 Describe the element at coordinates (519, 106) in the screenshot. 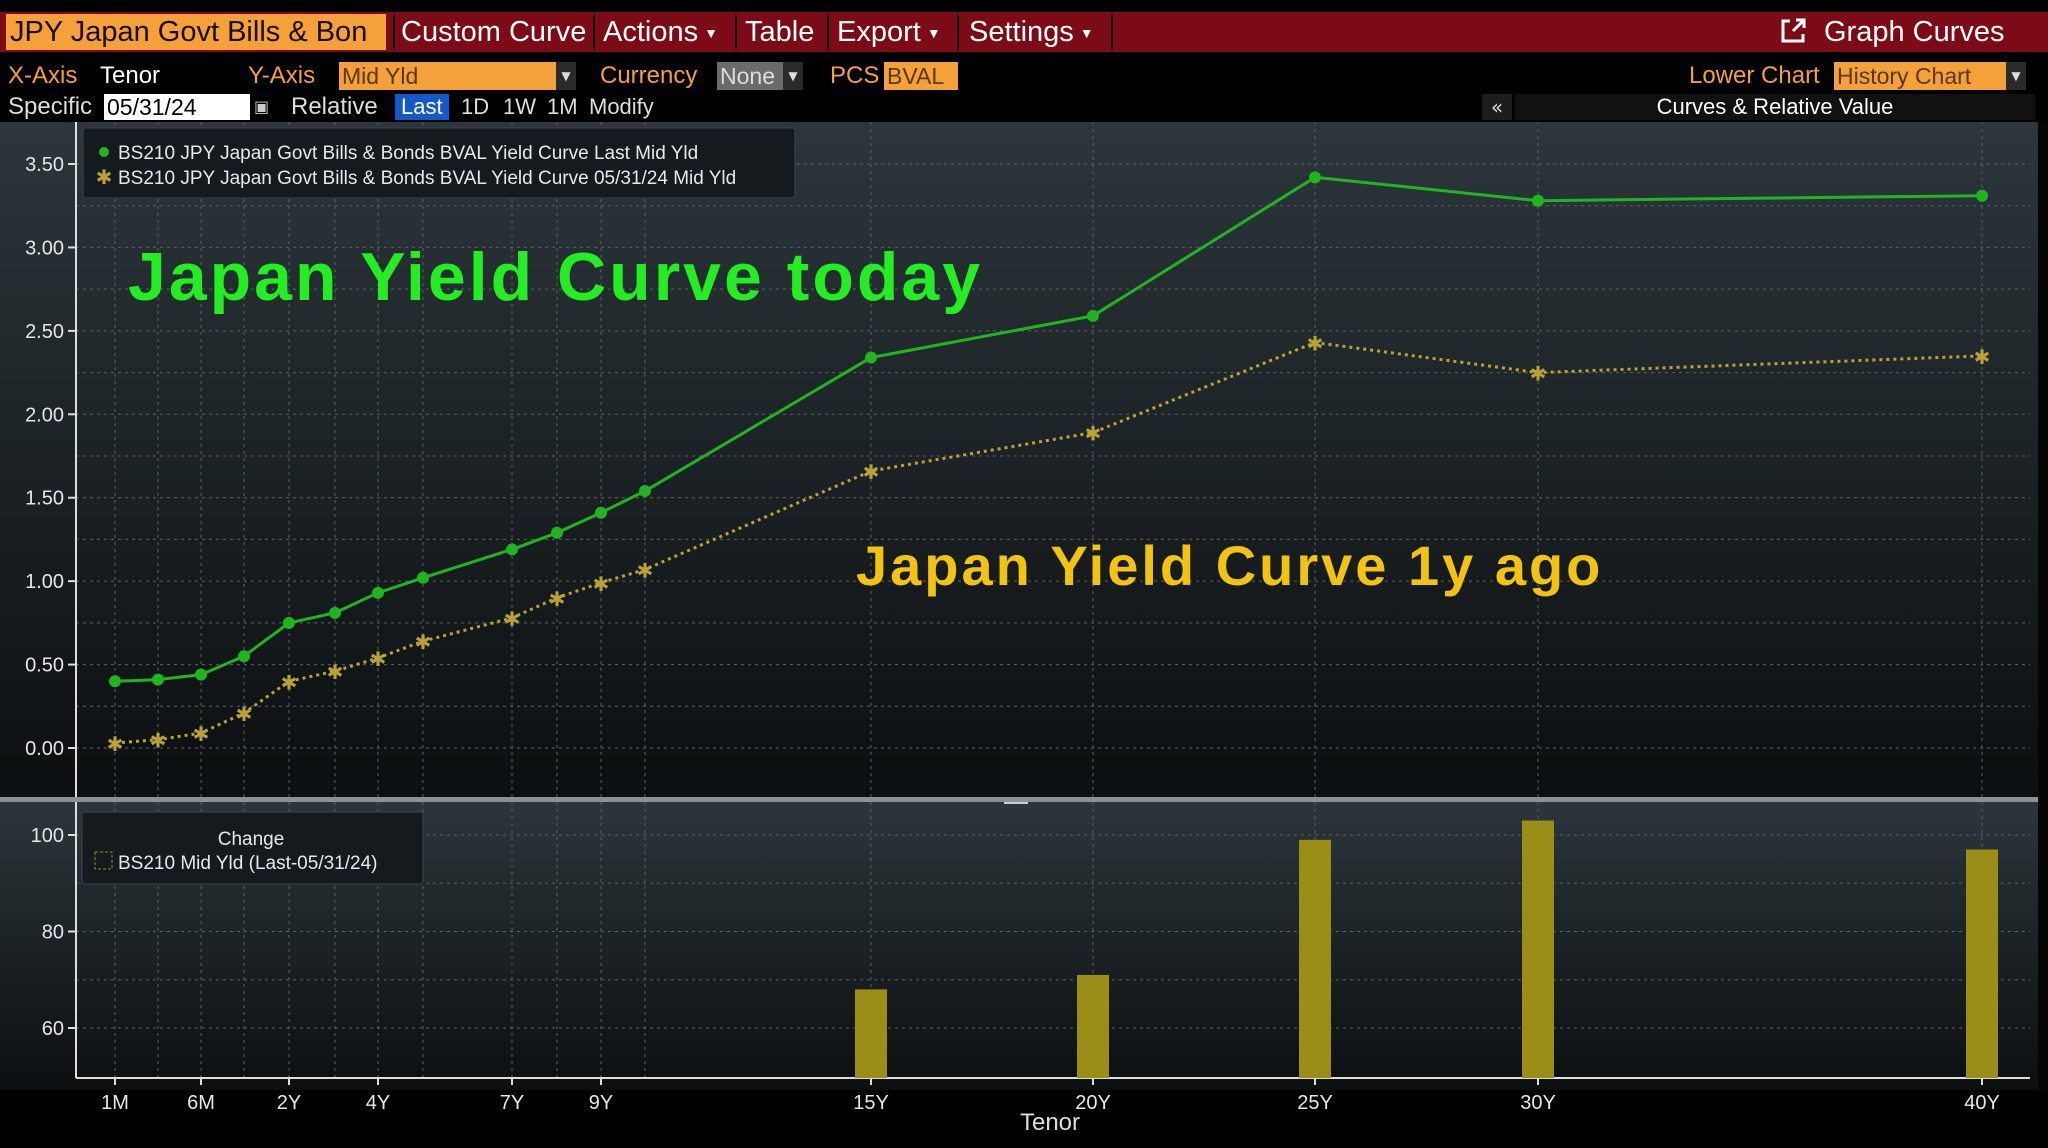

I see `relative-1w-button: 1W` at that location.